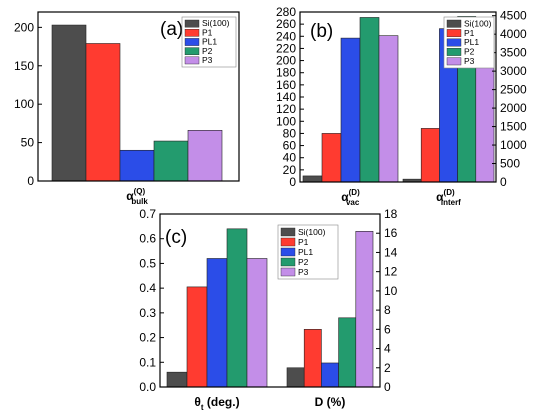 This screenshot has height=411, width=550. What do you see at coordinates (513, 108) in the screenshot?
I see `right-tick-label: 2000` at bounding box center [513, 108].